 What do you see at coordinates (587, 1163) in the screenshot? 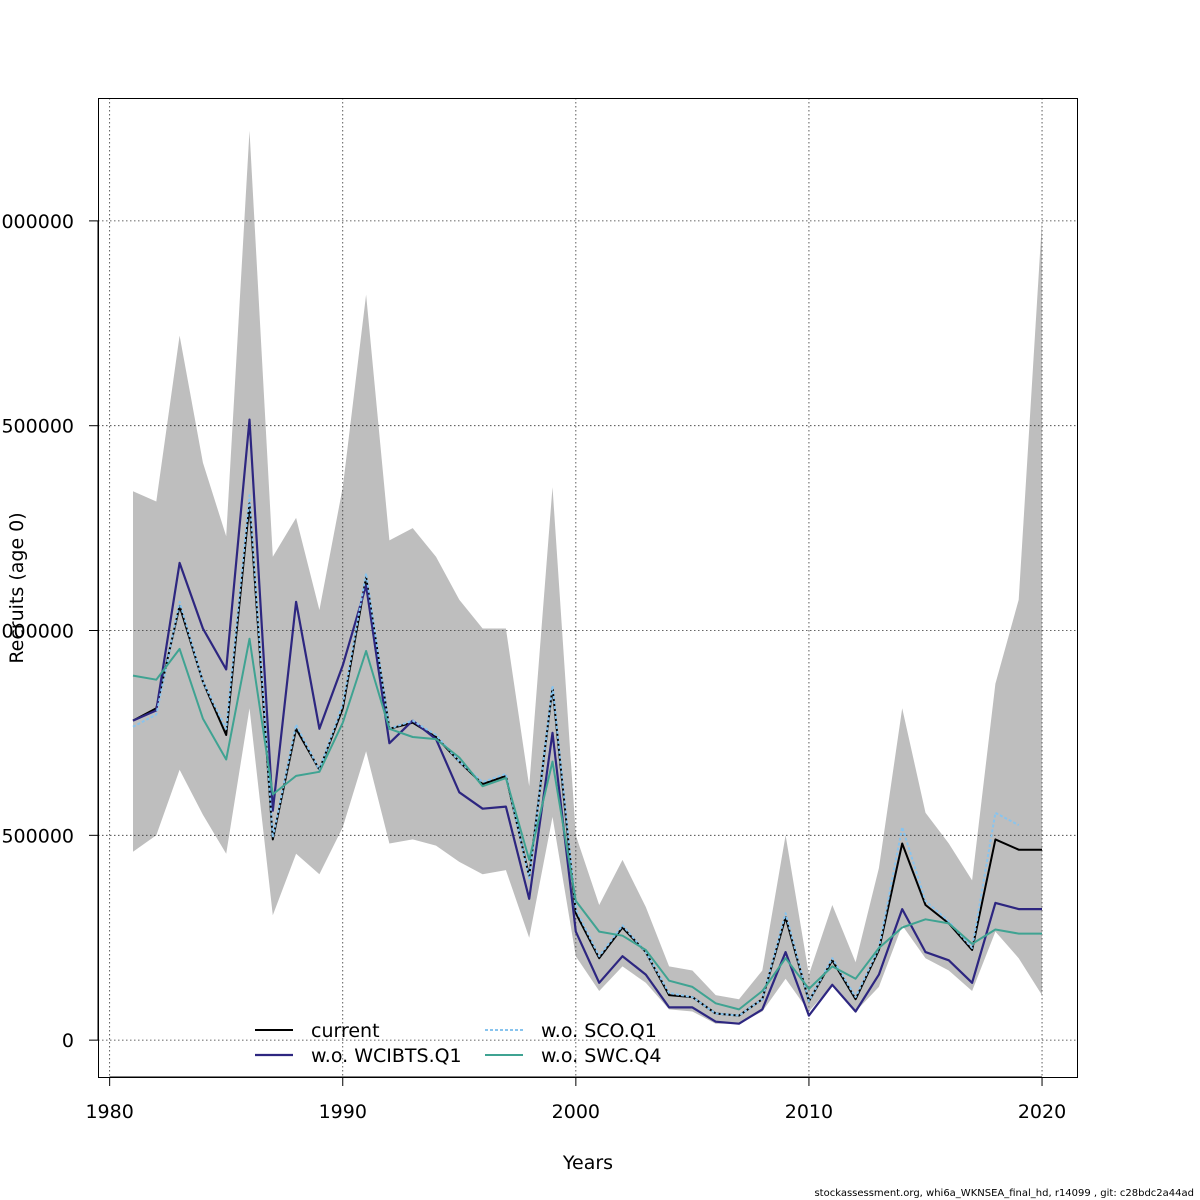
I see `x-axis-label: Years` at bounding box center [587, 1163].